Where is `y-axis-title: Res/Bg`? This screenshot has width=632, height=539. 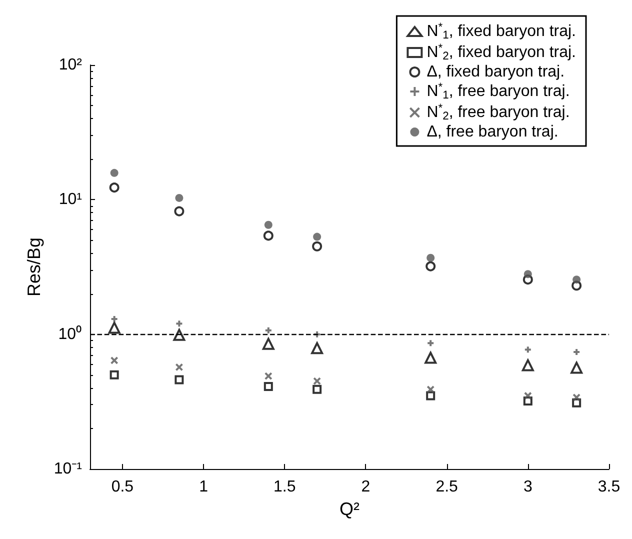 y-axis-title: Res/Bg is located at coordinates (34, 267).